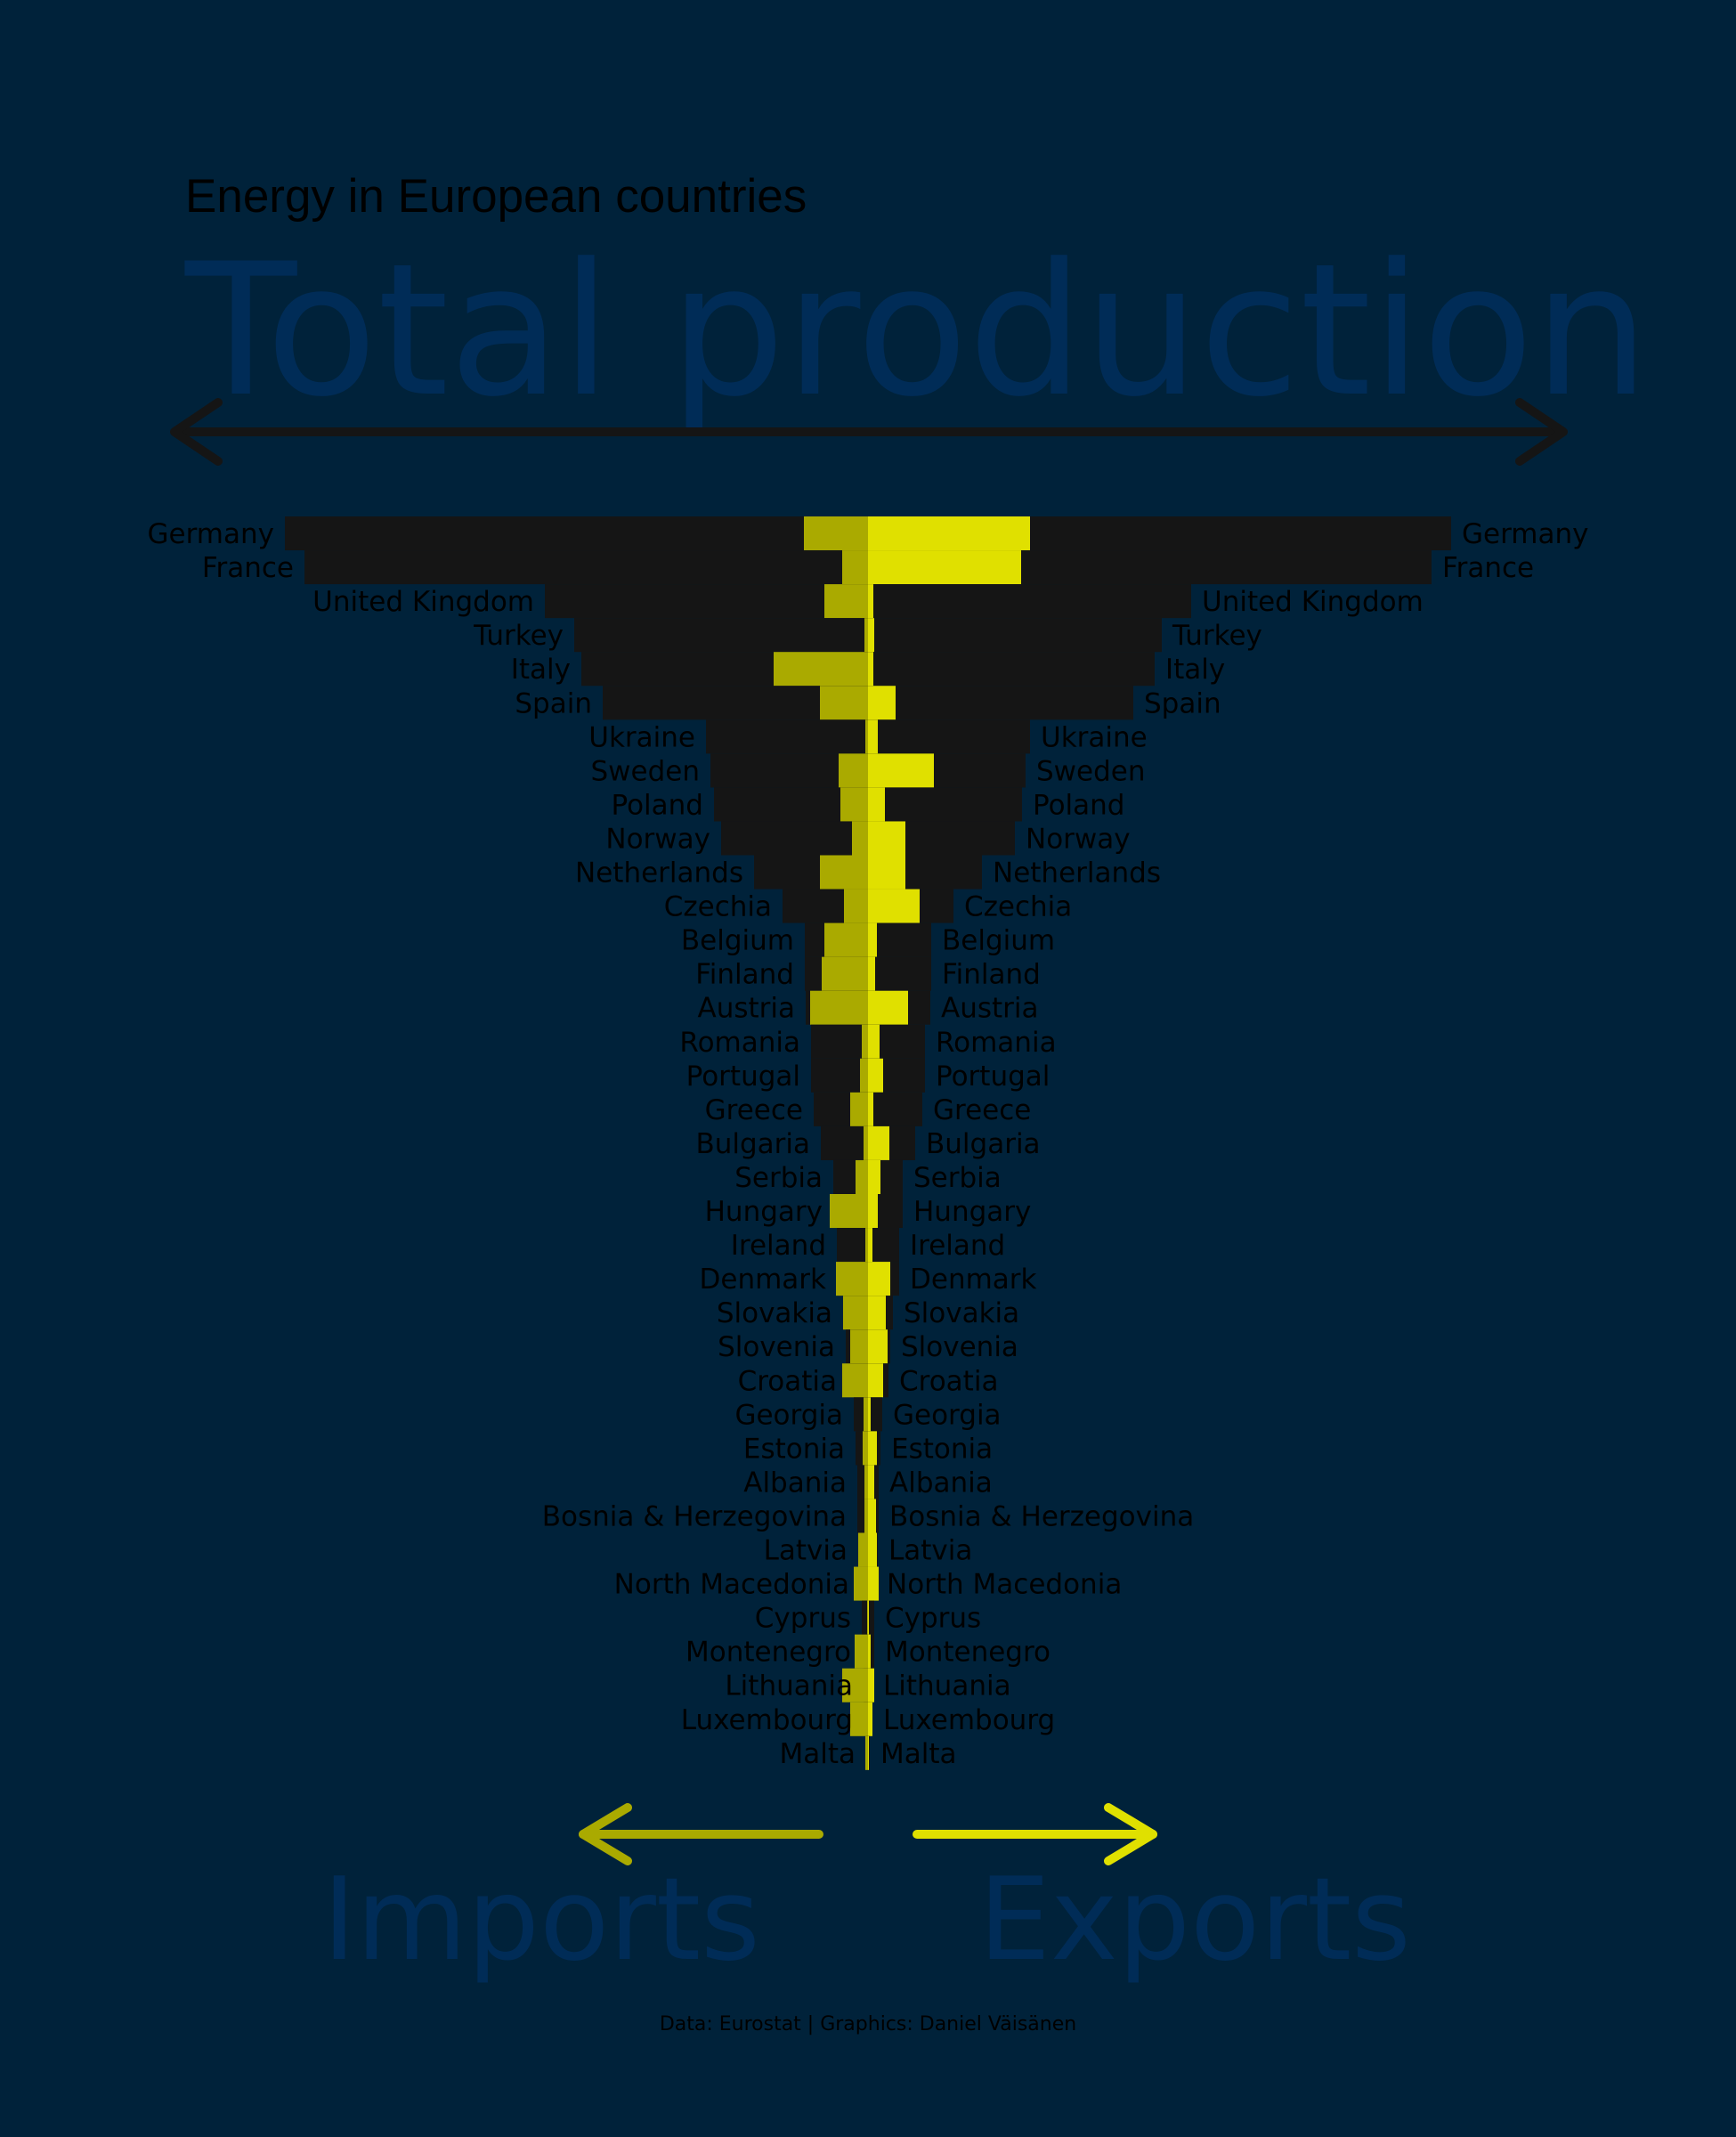 The height and width of the screenshot is (2137, 1736). What do you see at coordinates (853, 770) in the screenshot?
I see `imports-bar-sweden` at bounding box center [853, 770].